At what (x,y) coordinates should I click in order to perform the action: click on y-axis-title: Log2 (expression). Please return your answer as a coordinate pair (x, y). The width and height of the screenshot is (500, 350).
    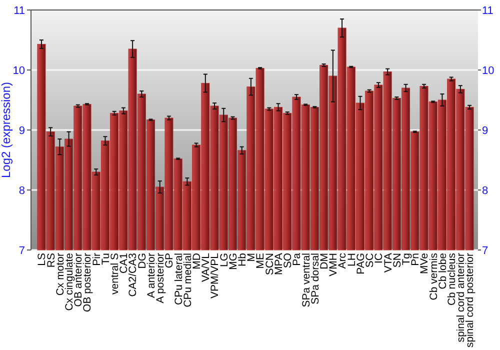
    Looking at the image, I should click on (6, 130).